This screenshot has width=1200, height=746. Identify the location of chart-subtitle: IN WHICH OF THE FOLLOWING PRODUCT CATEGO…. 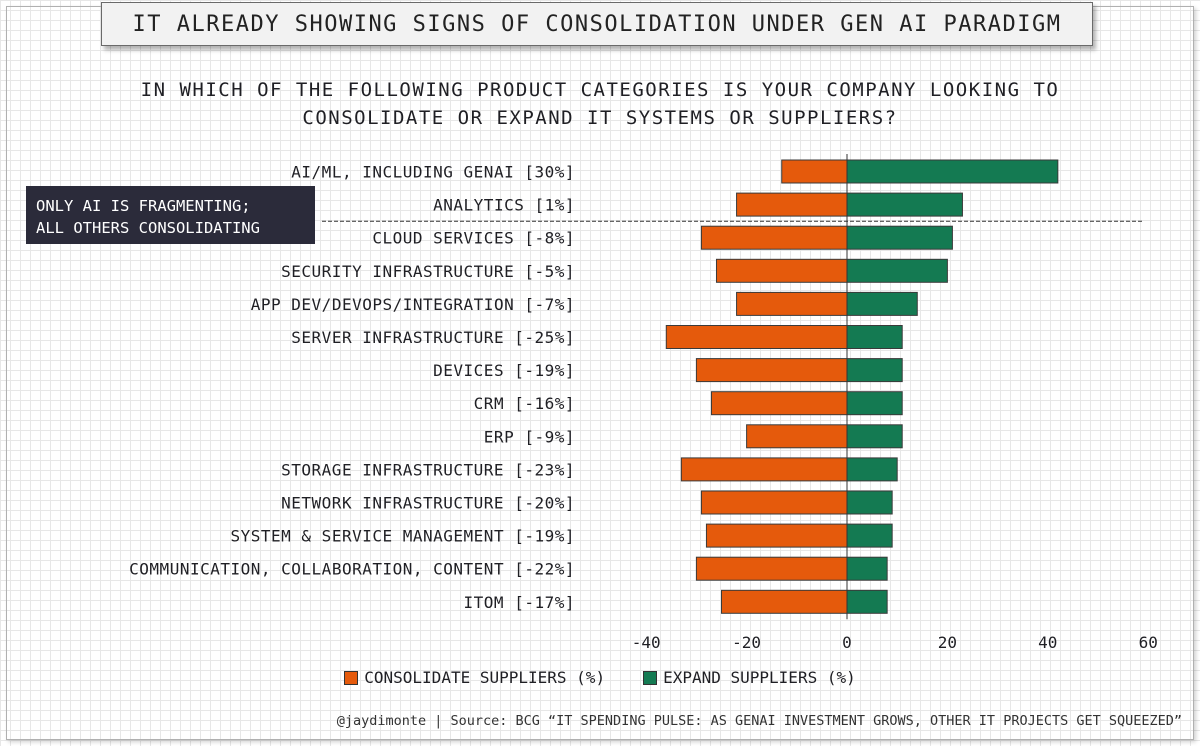
(600, 104).